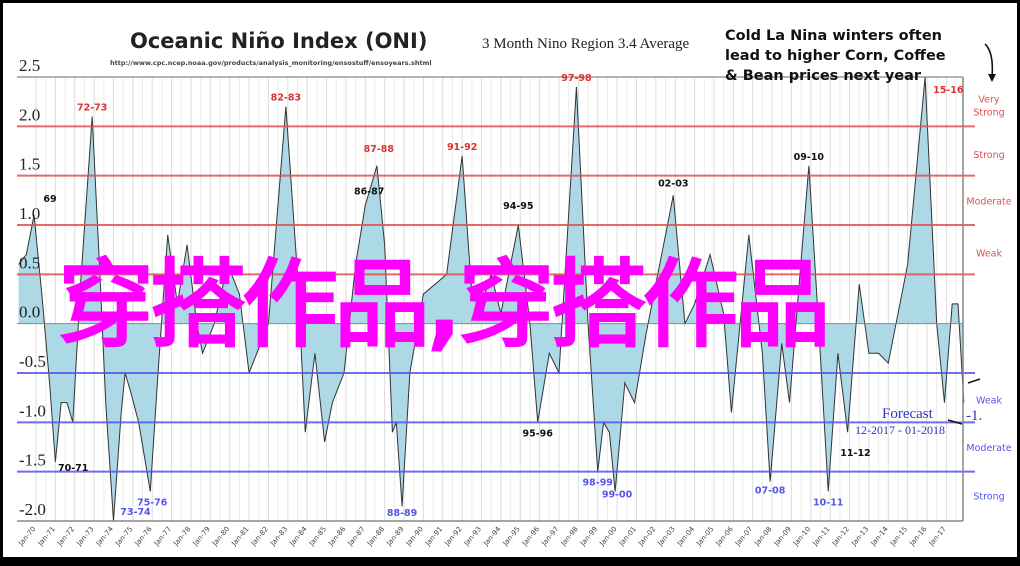  Describe the element at coordinates (974, 416) in the screenshot. I see `forecast-value: -1.` at that location.